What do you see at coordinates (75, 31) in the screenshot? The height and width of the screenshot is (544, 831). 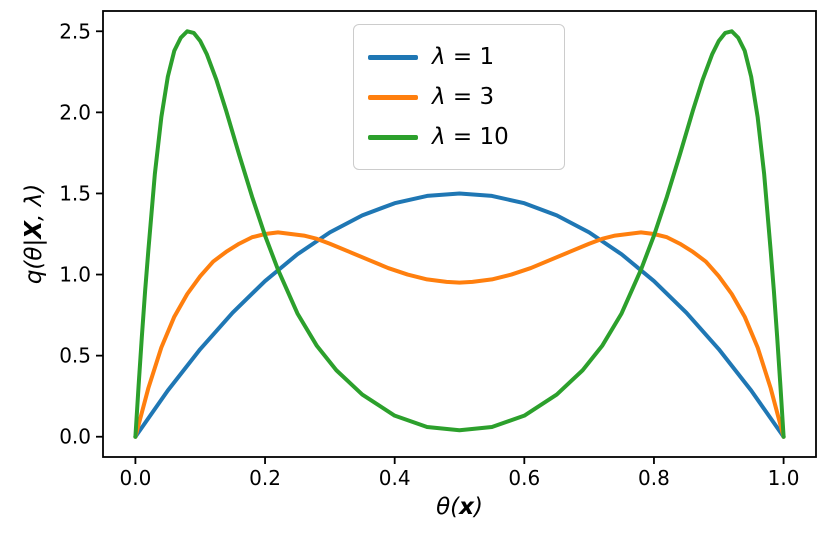 I see `y-tick-label: 2.5` at bounding box center [75, 31].